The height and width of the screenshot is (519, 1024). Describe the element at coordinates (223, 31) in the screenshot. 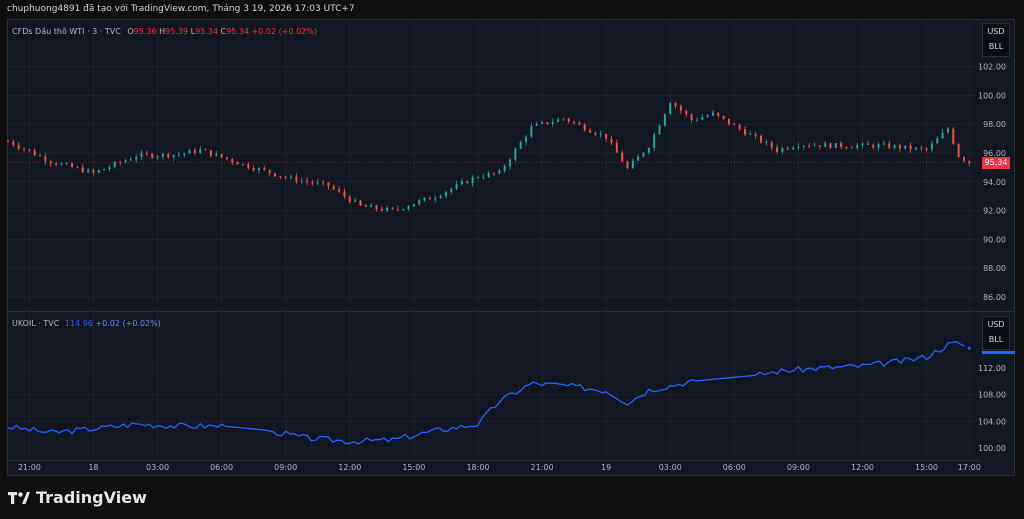

I see `ohlc-c-label: C` at that location.